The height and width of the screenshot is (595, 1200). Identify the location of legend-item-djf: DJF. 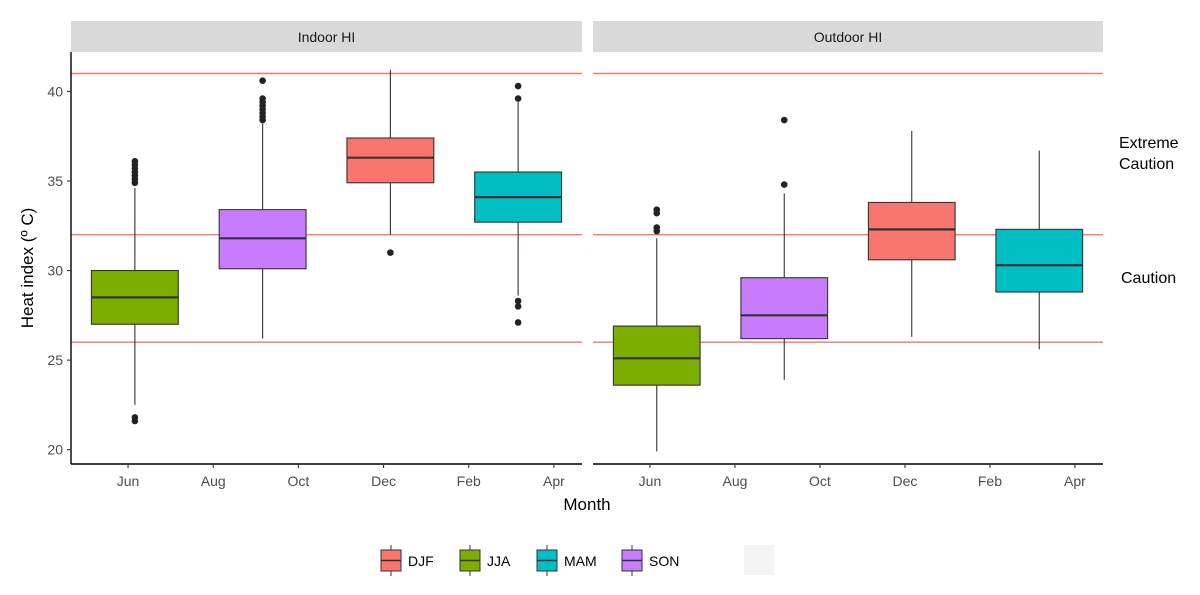
(407, 560).